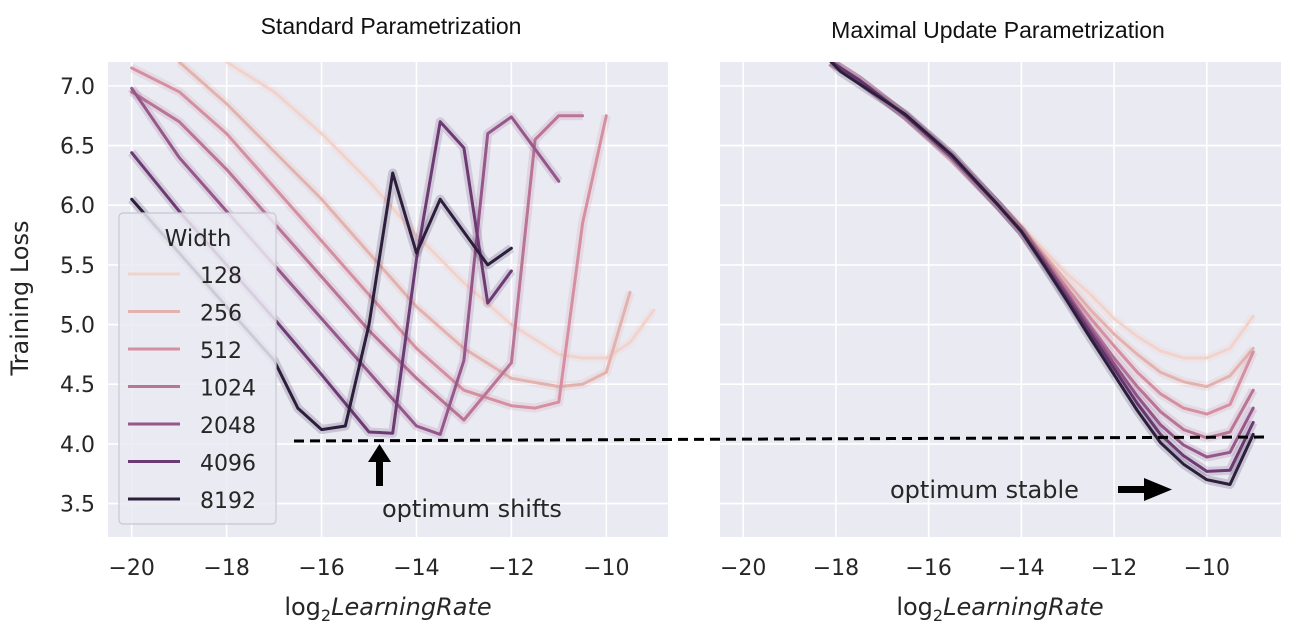 The image size is (1298, 632). I want to click on right-x-label-main: LearningRate, so click(1023, 607).